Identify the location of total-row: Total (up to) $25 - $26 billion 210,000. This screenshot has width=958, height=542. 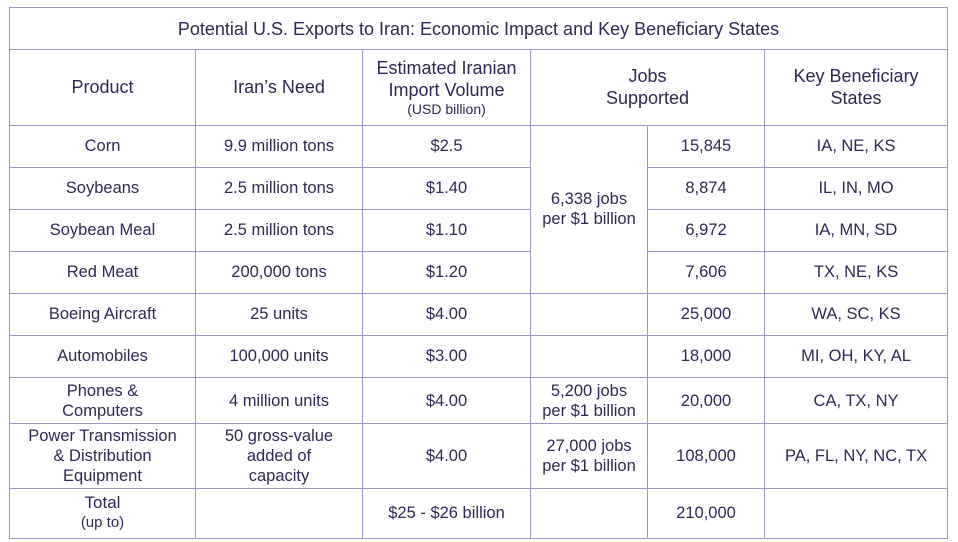
(479, 513).